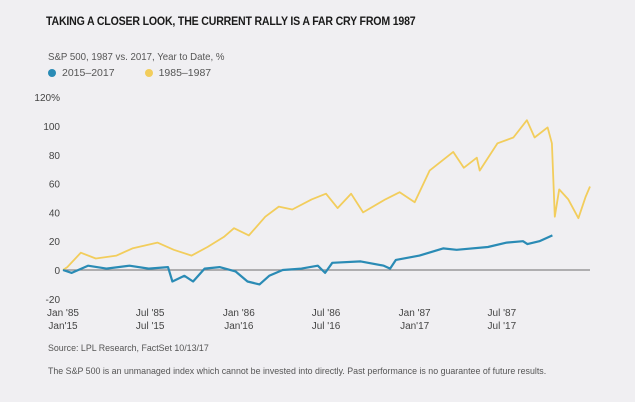 This screenshot has height=402, width=635. I want to click on x-tick-label-top: Jan '85, so click(63, 313).